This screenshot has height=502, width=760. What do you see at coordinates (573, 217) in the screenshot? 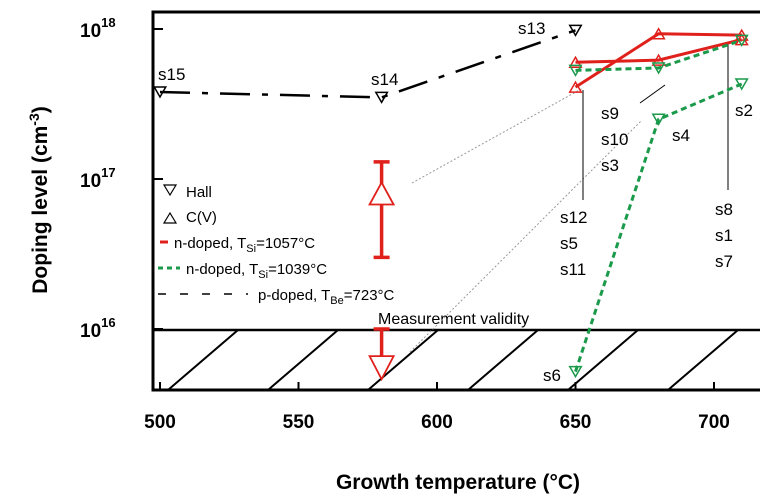
I see `group-label-s12: s12` at bounding box center [573, 217].